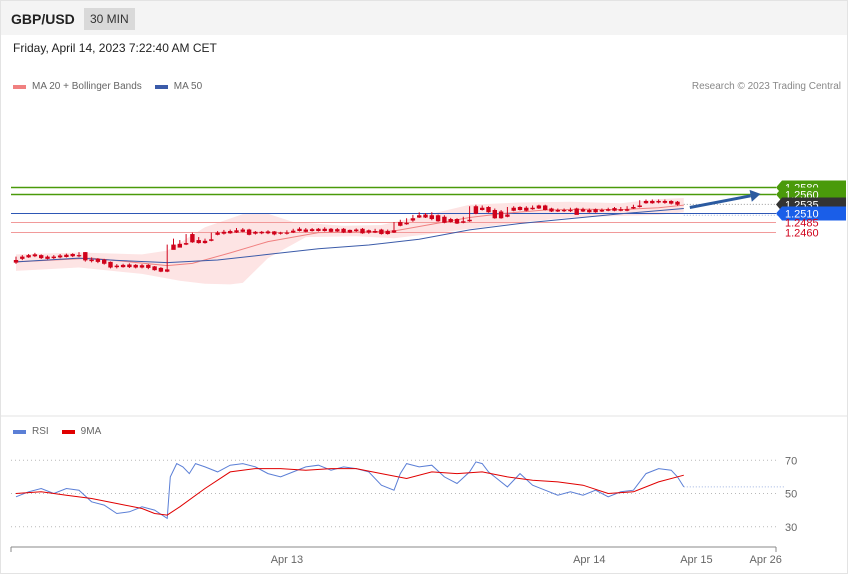  I want to click on price-legend: MA 20 + Bollinger Bands MA 50, so click(107, 86).